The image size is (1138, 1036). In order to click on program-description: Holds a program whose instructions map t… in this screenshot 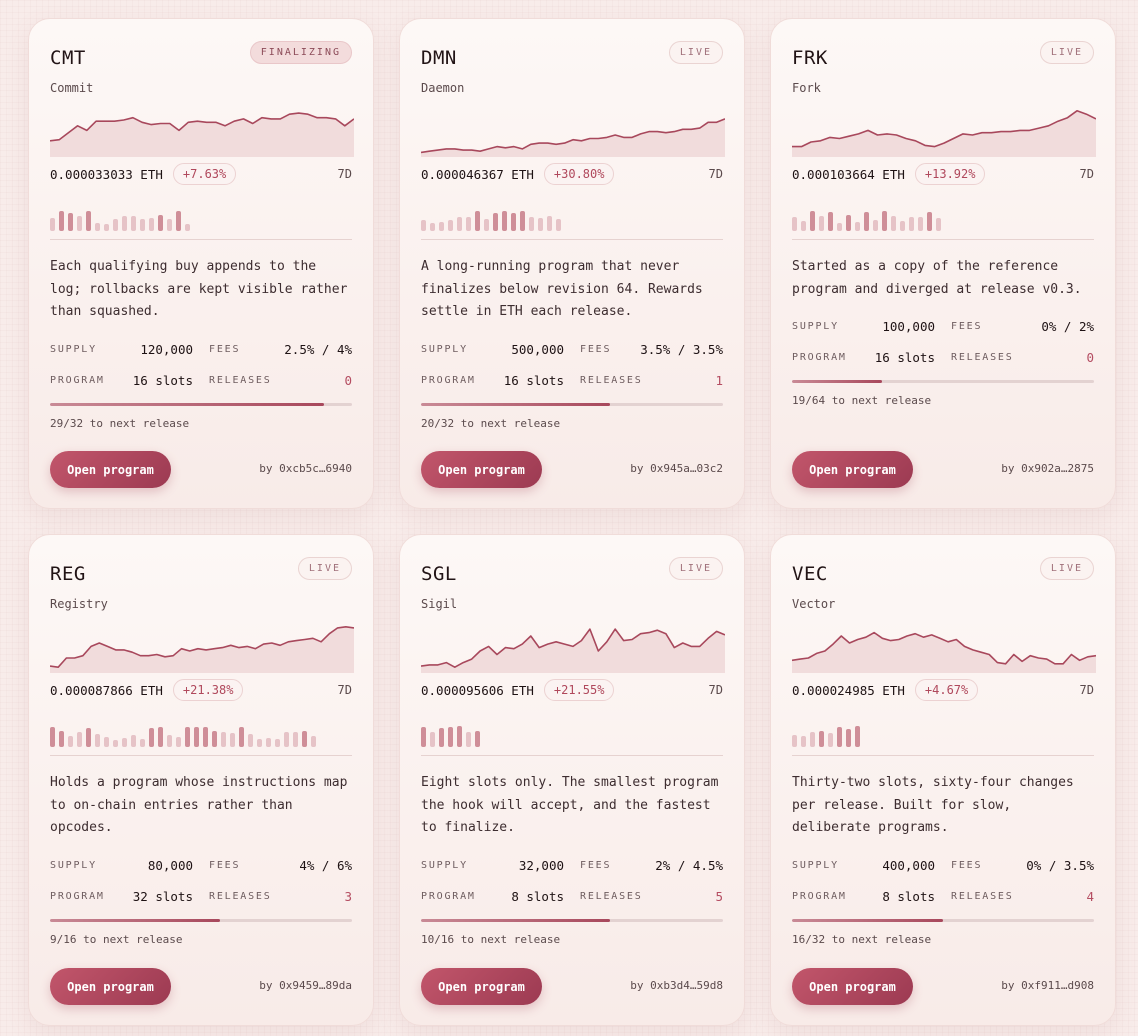, I will do `click(199, 805)`.